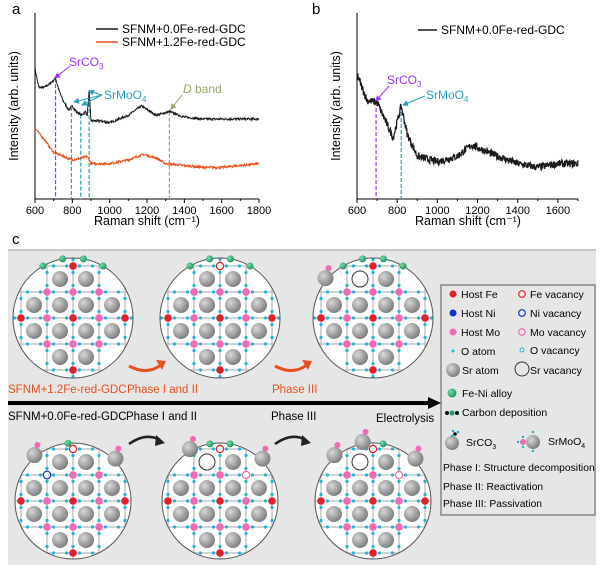 The height and width of the screenshot is (570, 600). What do you see at coordinates (481, 444) in the screenshot?
I see `legend-srco3: SrCO3` at bounding box center [481, 444].